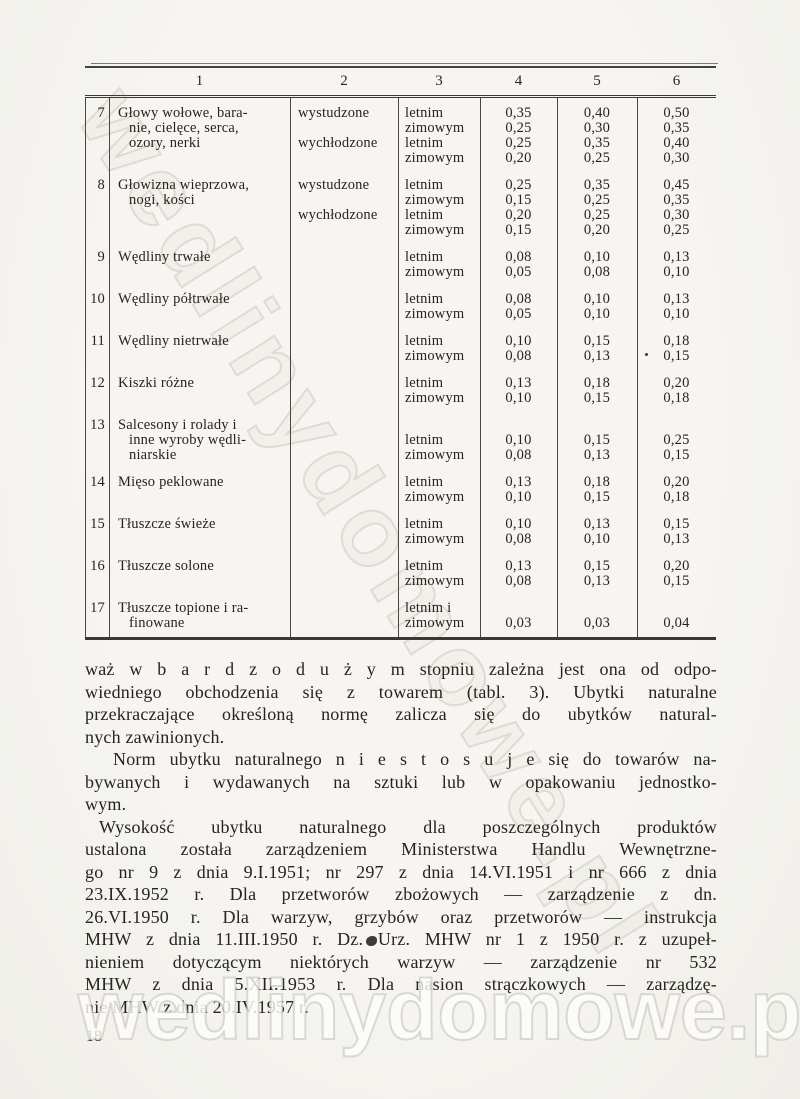 This screenshot has width=800, height=1099. I want to click on scan-speck, so click(646, 354).